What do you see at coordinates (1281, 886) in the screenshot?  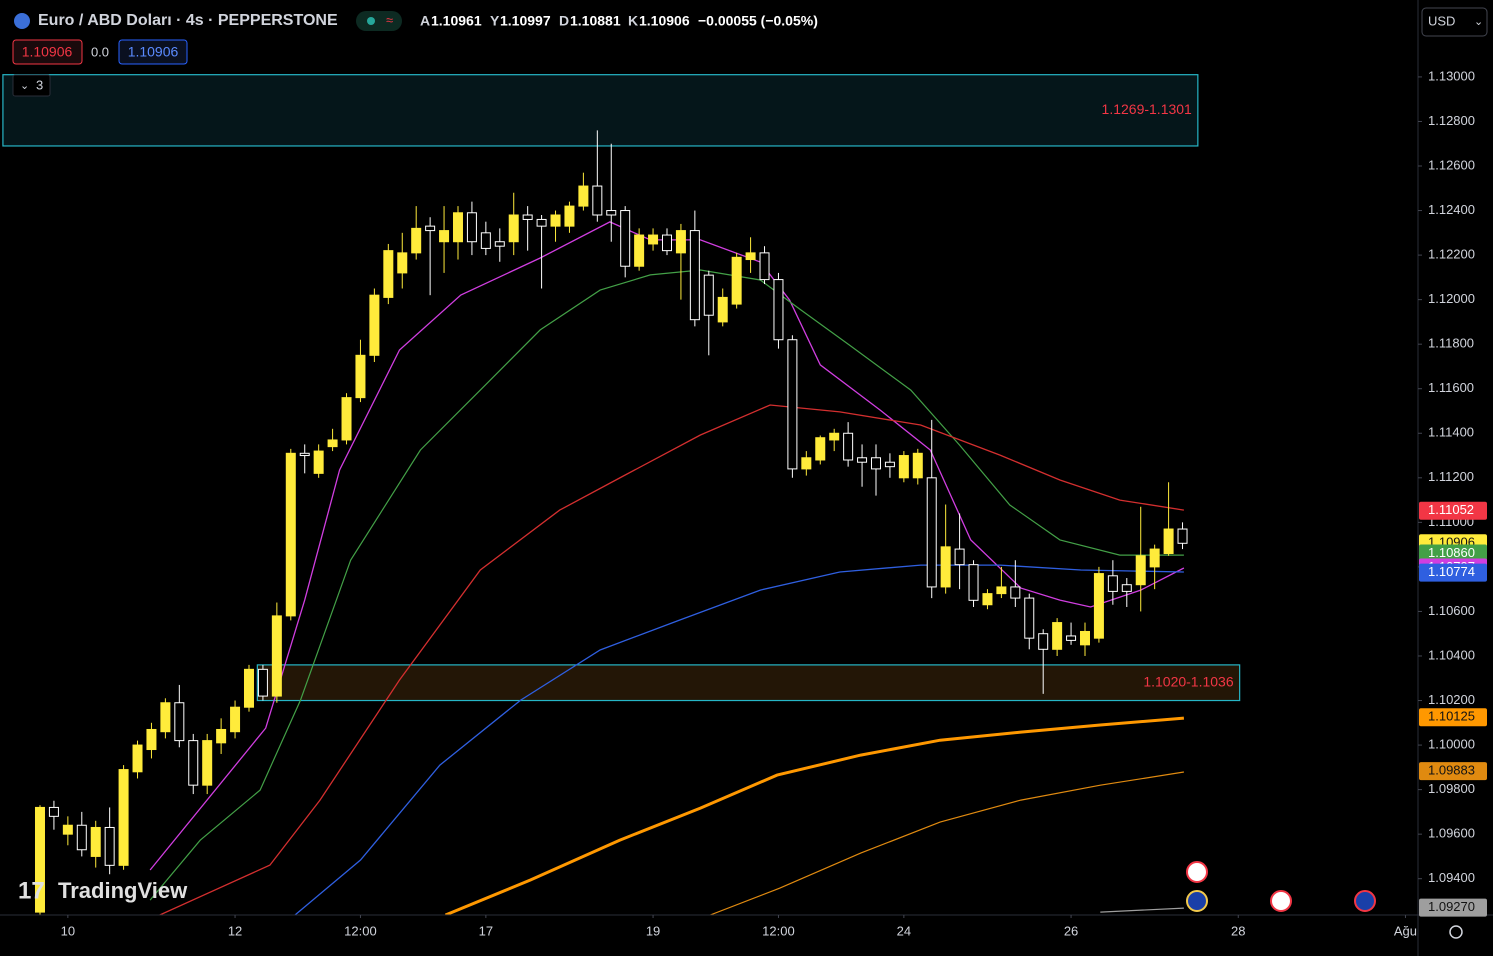 I see `event-flags` at bounding box center [1281, 886].